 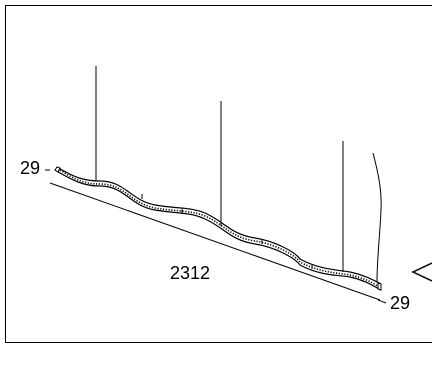 What do you see at coordinates (190, 273) in the screenshot?
I see `length-dimension: 2312` at bounding box center [190, 273].